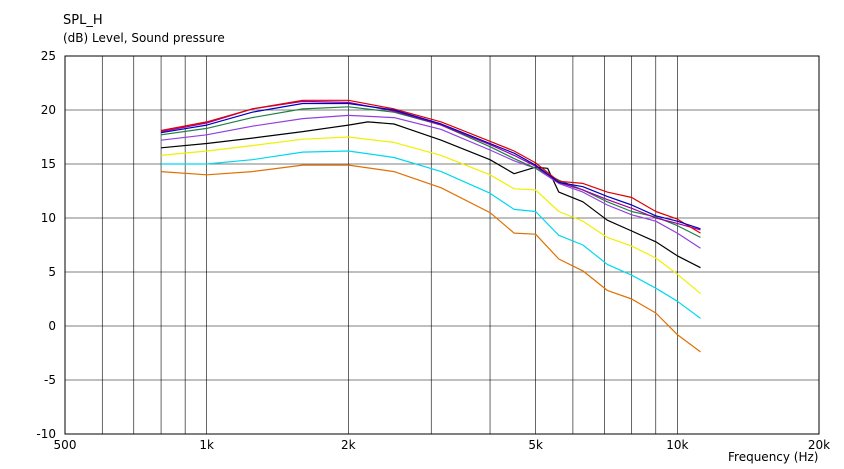  Describe the element at coordinates (48, 56) in the screenshot. I see `y-tick-label: 25` at that location.